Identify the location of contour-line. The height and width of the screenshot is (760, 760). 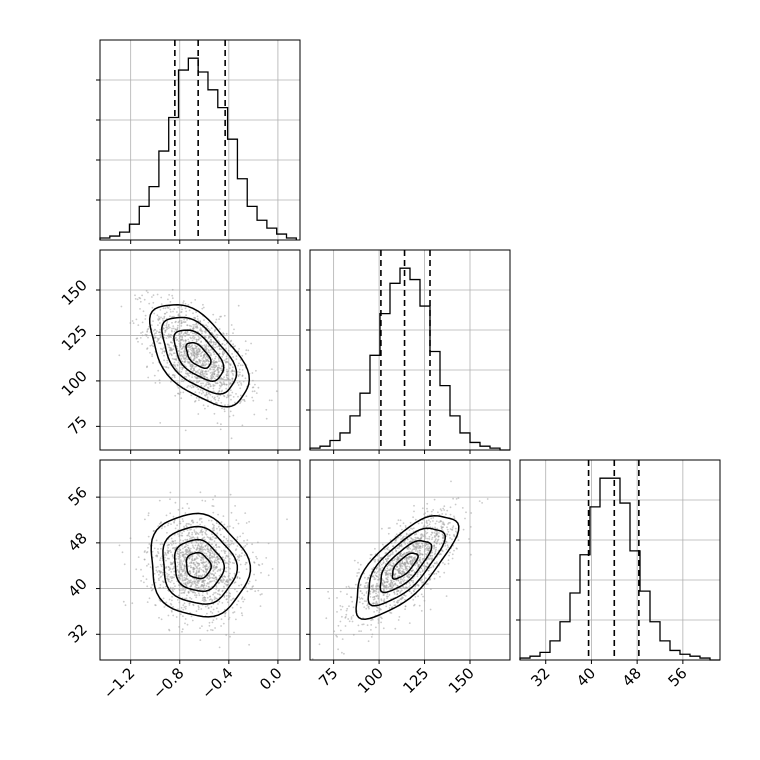
(407, 567).